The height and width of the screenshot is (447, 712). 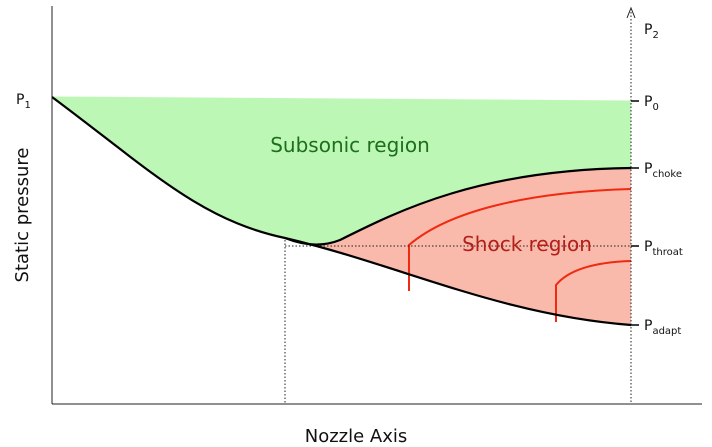 What do you see at coordinates (341, 99) in the screenshot?
I see `top-line` at bounding box center [341, 99].